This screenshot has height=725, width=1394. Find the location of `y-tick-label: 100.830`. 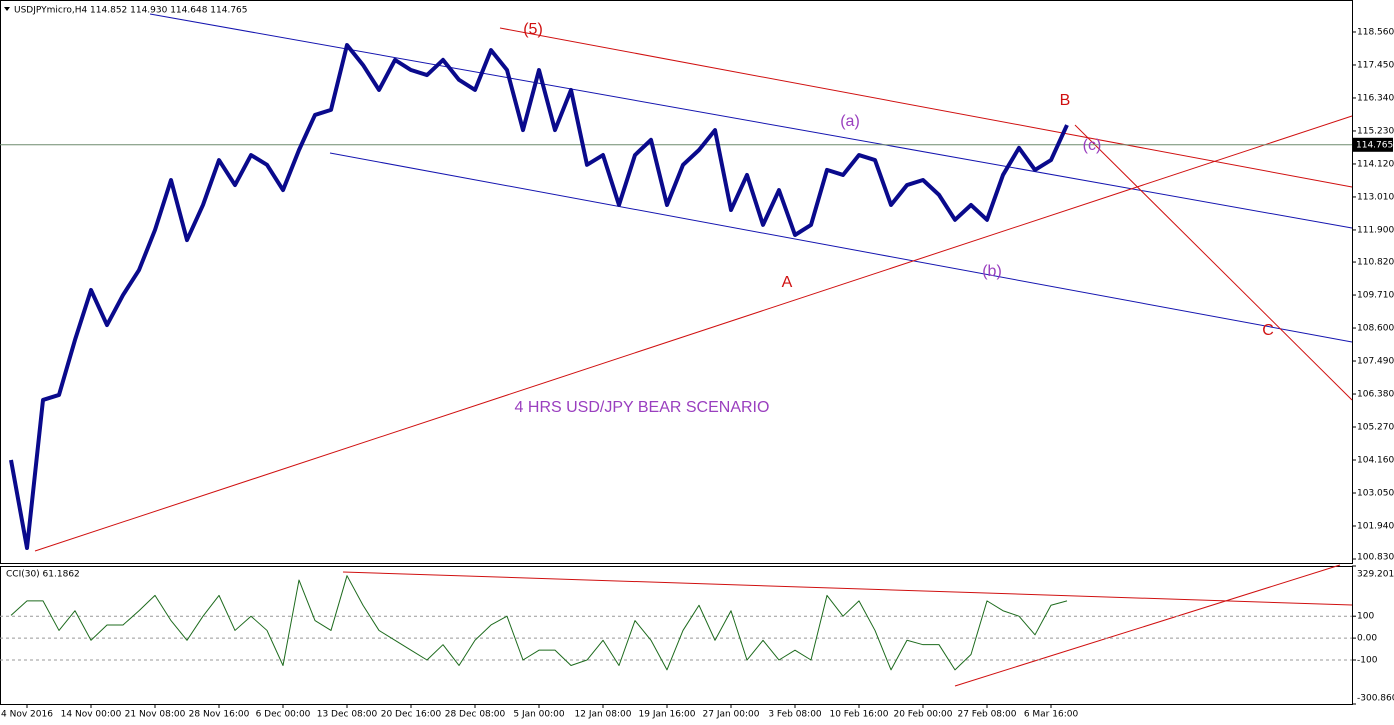

y-tick-label: 100.830 is located at coordinates (1375, 558).